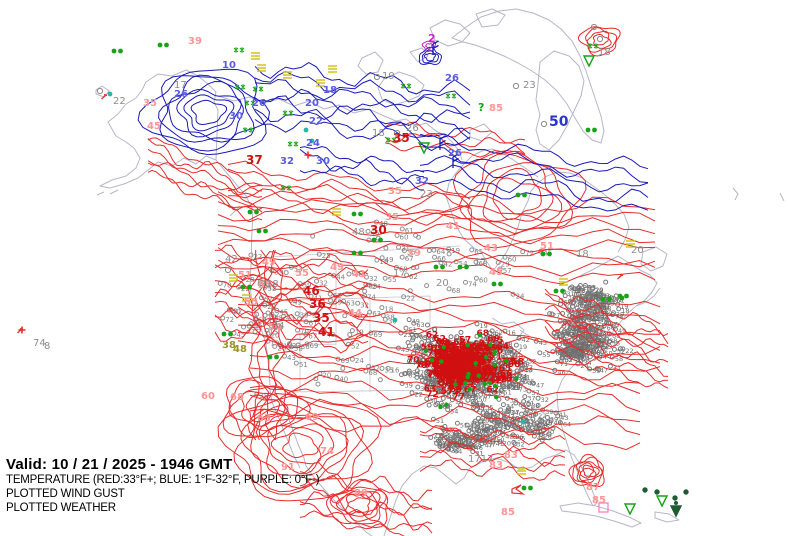 This screenshot has height=536, width=788. Describe the element at coordinates (469, 447) in the screenshot. I see `svg-text: 59` at that location.